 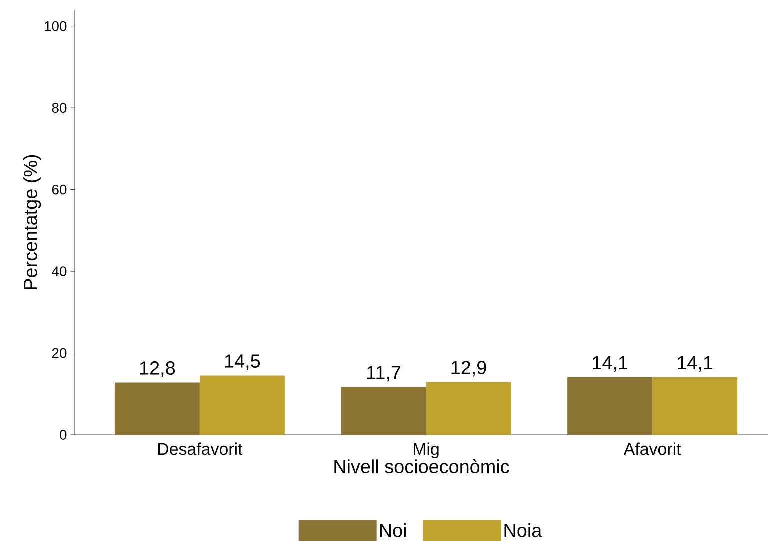 I want to click on legend-label: Noia, so click(x=523, y=530).